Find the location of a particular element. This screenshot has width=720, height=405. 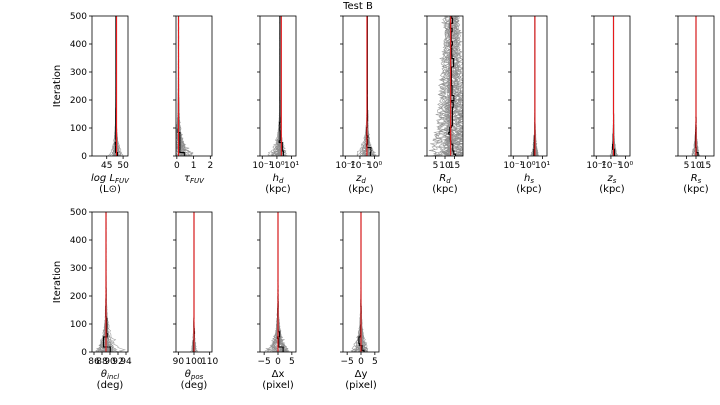

x-axis-label: hs is located at coordinates (529, 179).